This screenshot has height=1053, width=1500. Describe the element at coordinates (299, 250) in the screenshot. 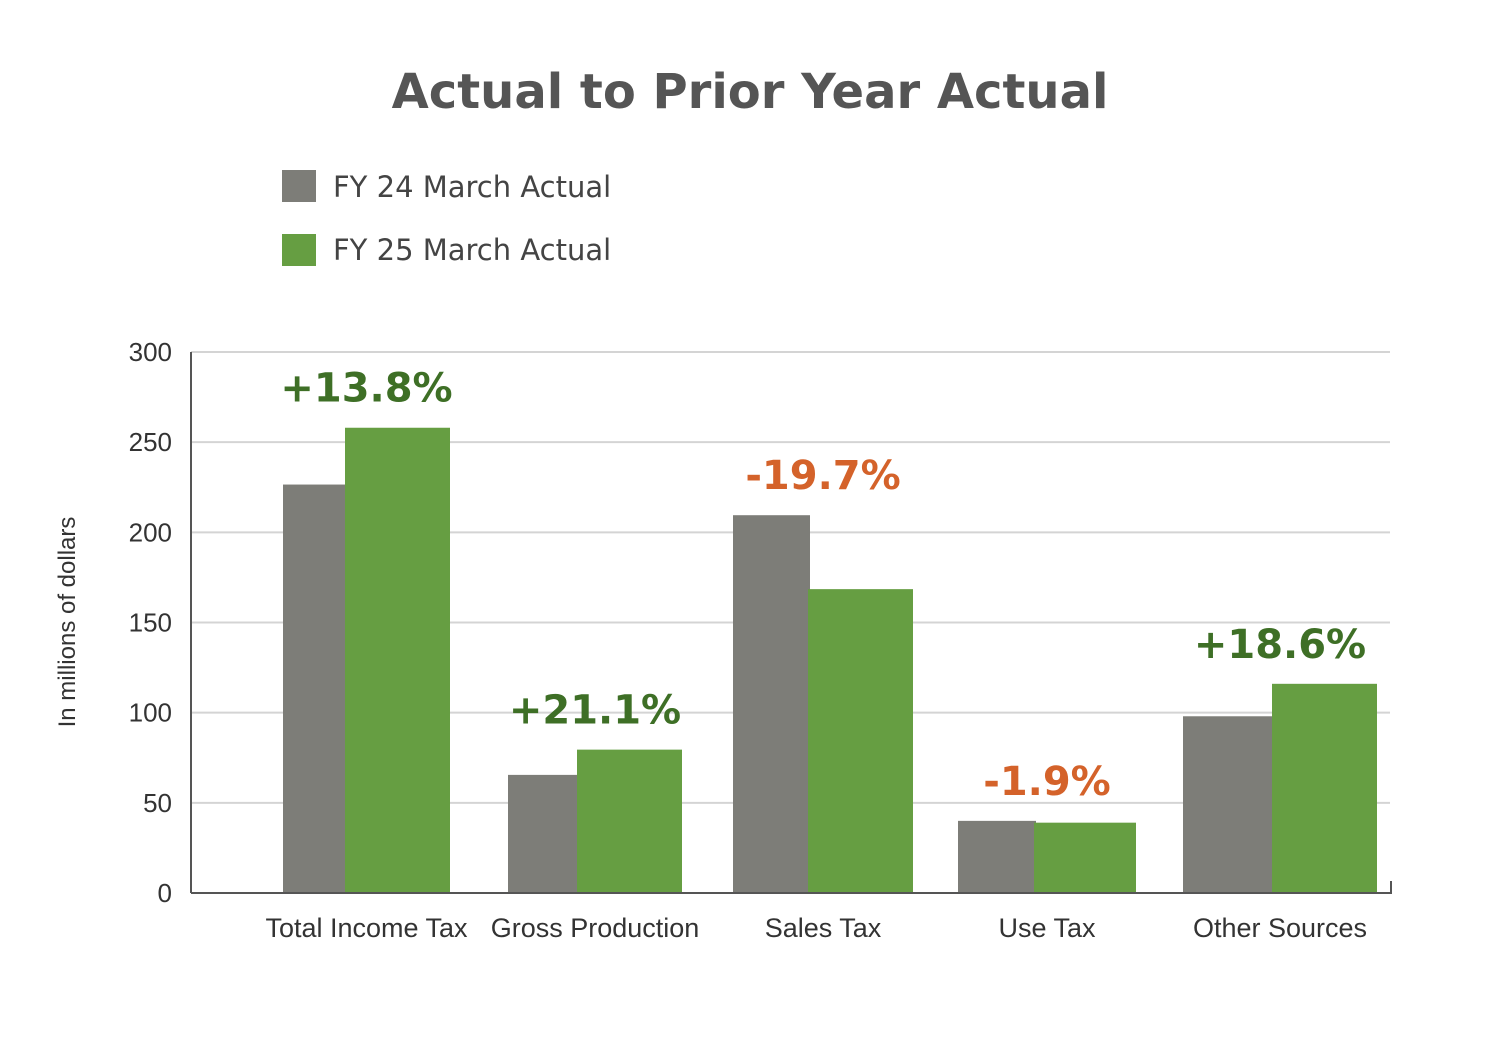

I see `legend-swatch-fy25` at that location.